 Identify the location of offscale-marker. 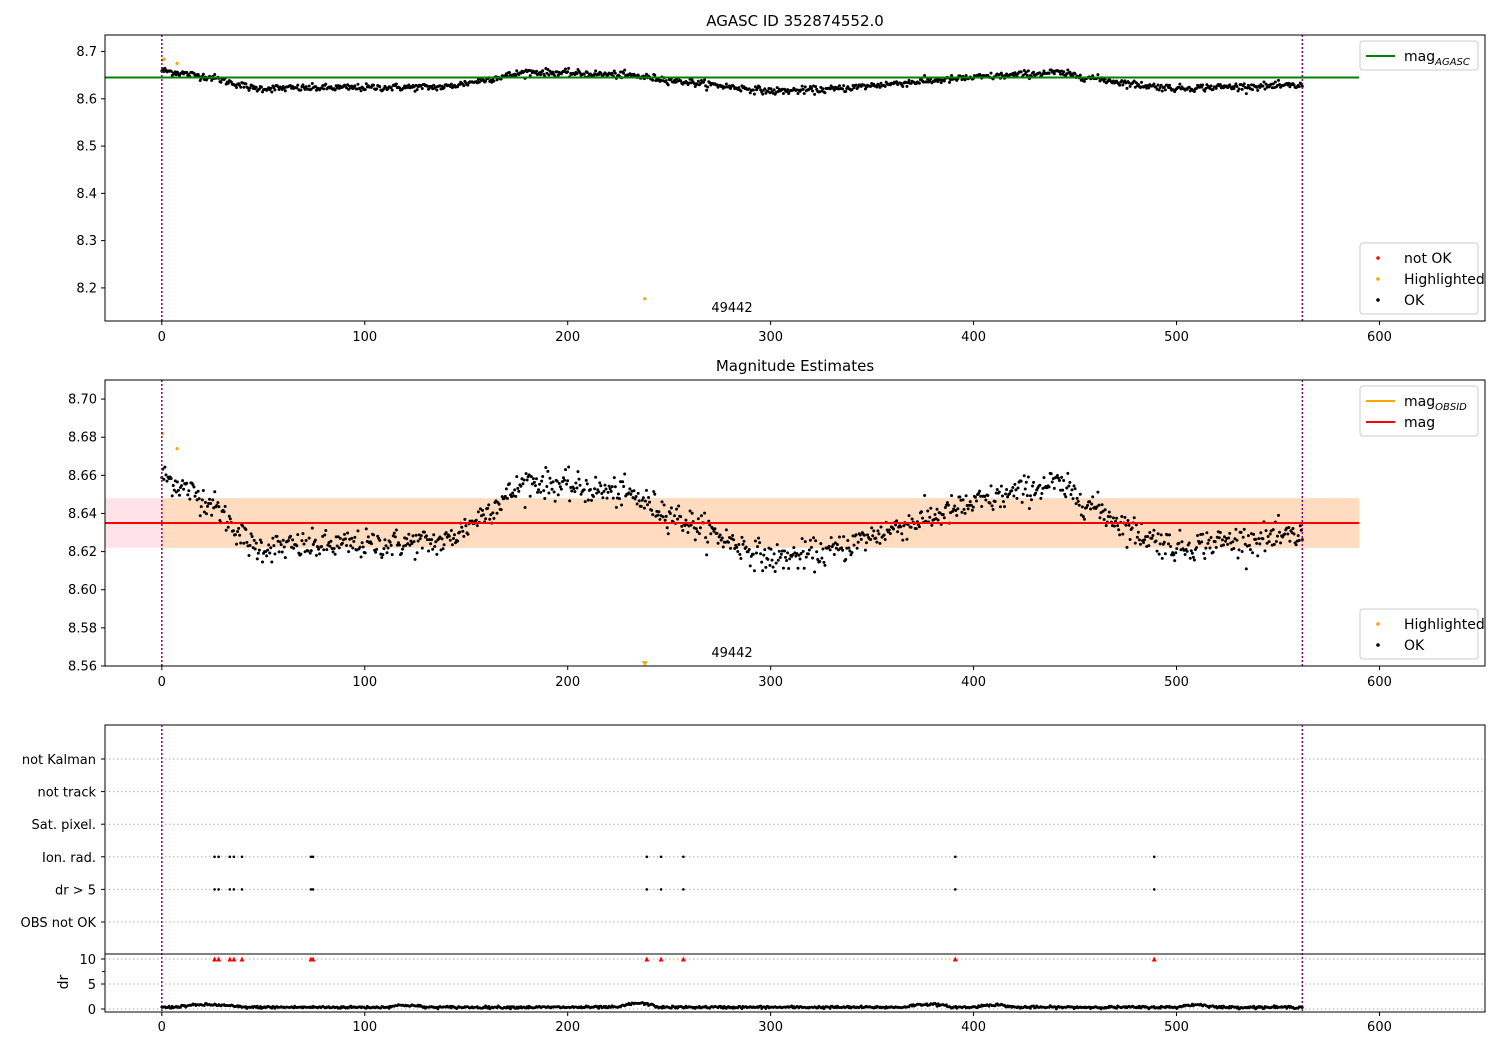
(644, 663).